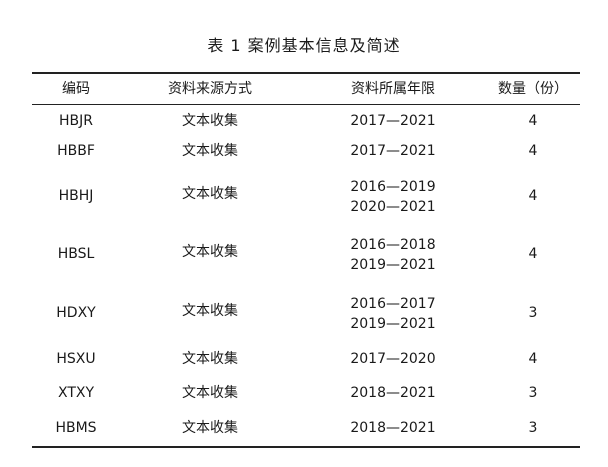 The height and width of the screenshot is (467, 608). What do you see at coordinates (533, 89) in the screenshot?
I see `header-count: 数量（份）` at bounding box center [533, 89].